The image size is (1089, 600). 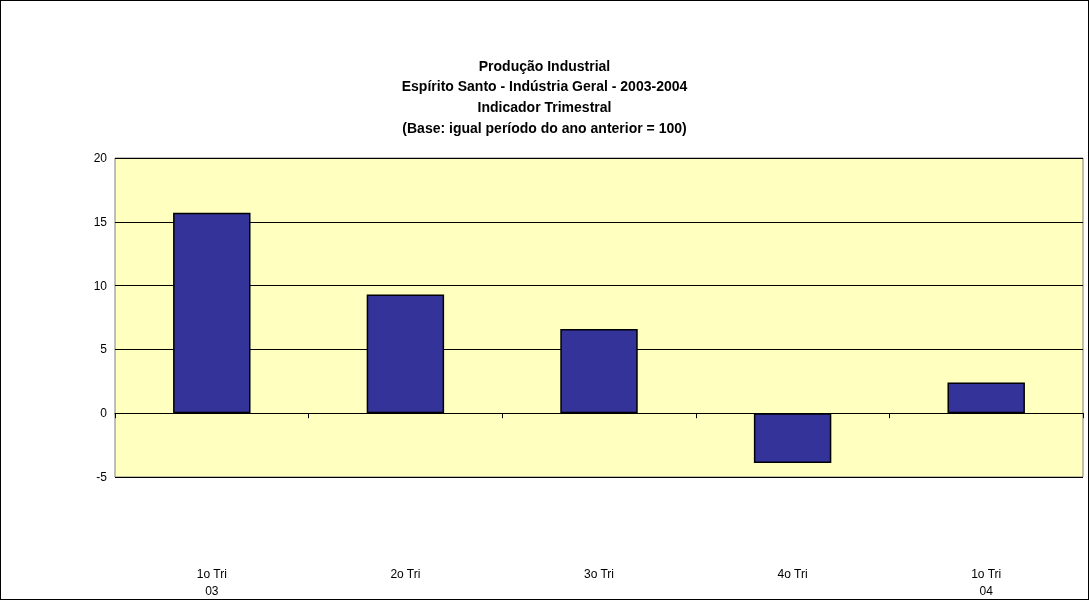 I want to click on y-tick-label: 20, so click(x=100, y=158).